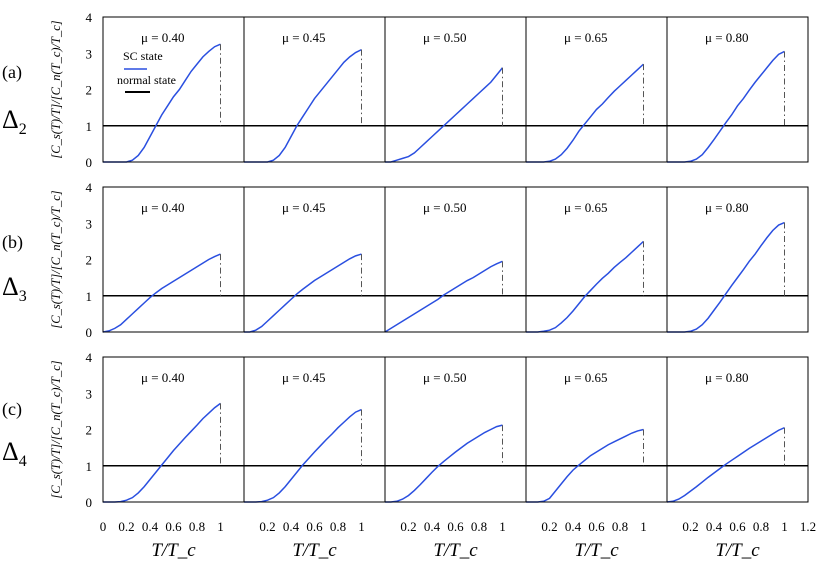 The image size is (818, 564). I want to click on gap-subscript: 3, so click(23, 296).